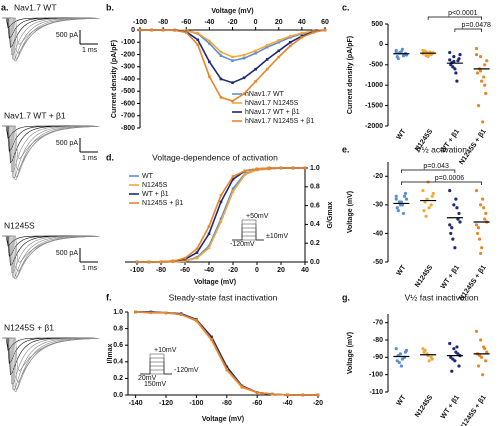 The height and width of the screenshot is (426, 500). I want to click on y-axis-label: G/Gmax, so click(330, 214).